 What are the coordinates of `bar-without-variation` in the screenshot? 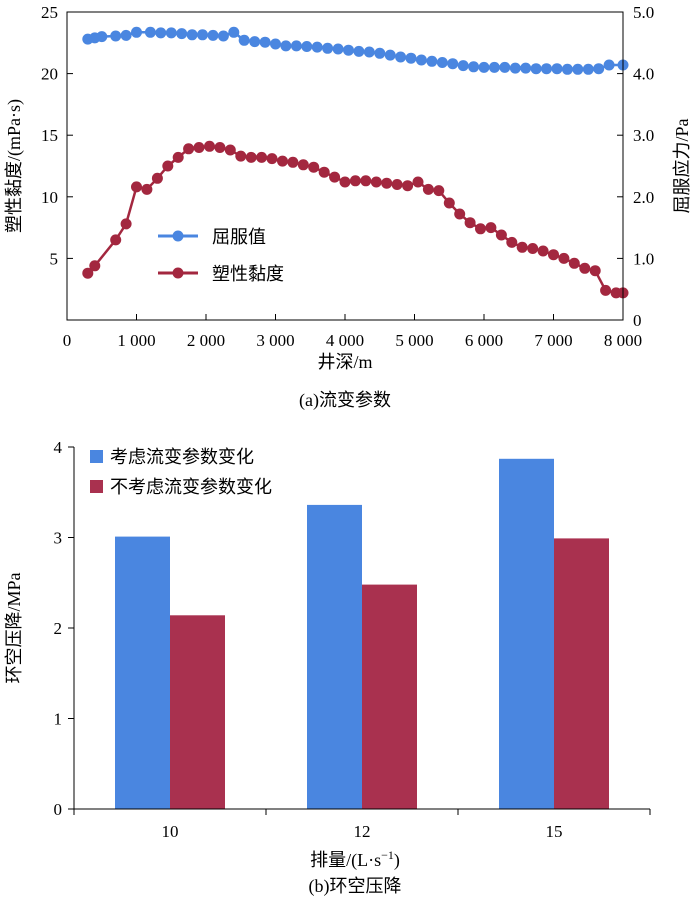 It's located at (389, 696).